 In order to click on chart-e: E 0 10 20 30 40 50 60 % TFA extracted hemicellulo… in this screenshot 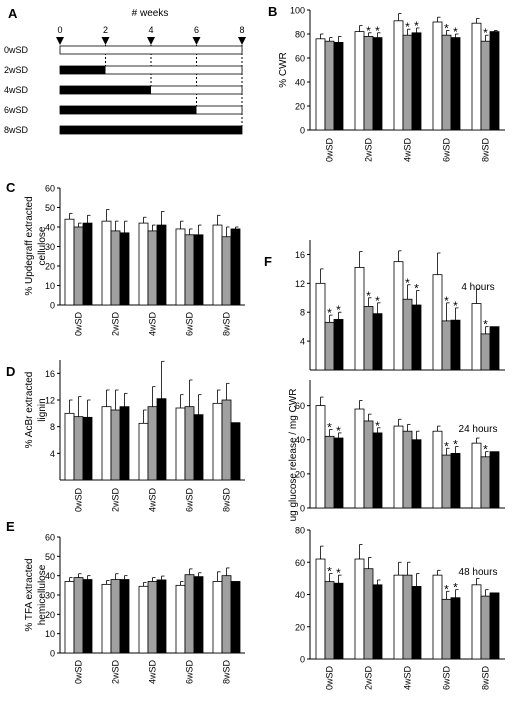, I will do `click(125, 601)`.